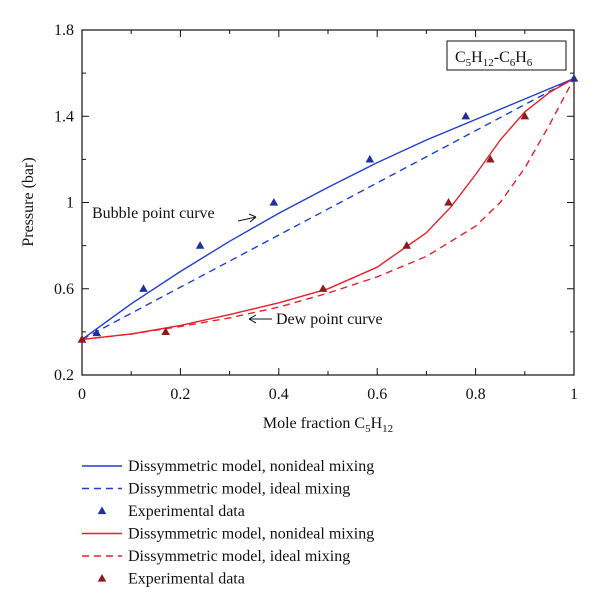 The height and width of the screenshot is (616, 600). What do you see at coordinates (180, 394) in the screenshot?
I see `x-tick-label: 0.2` at bounding box center [180, 394].